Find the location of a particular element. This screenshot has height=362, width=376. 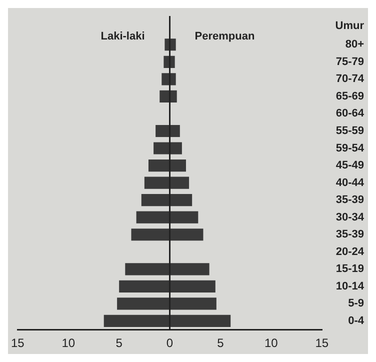

y-tick-label: 55-59 is located at coordinates (350, 131).